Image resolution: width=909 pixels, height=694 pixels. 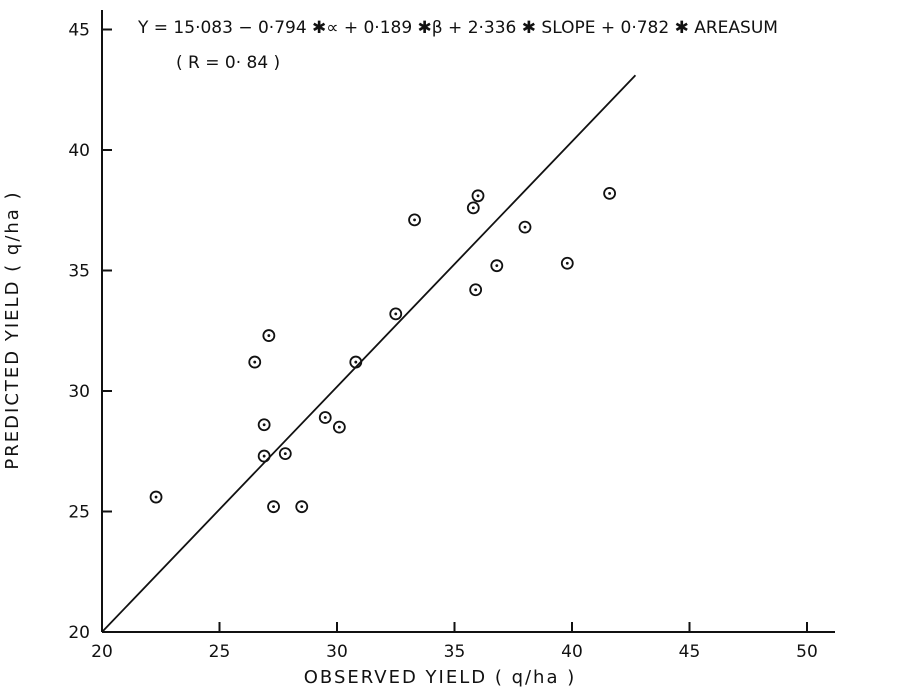 What do you see at coordinates (79, 392) in the screenshot?
I see `y-tick-label: 30` at bounding box center [79, 392].